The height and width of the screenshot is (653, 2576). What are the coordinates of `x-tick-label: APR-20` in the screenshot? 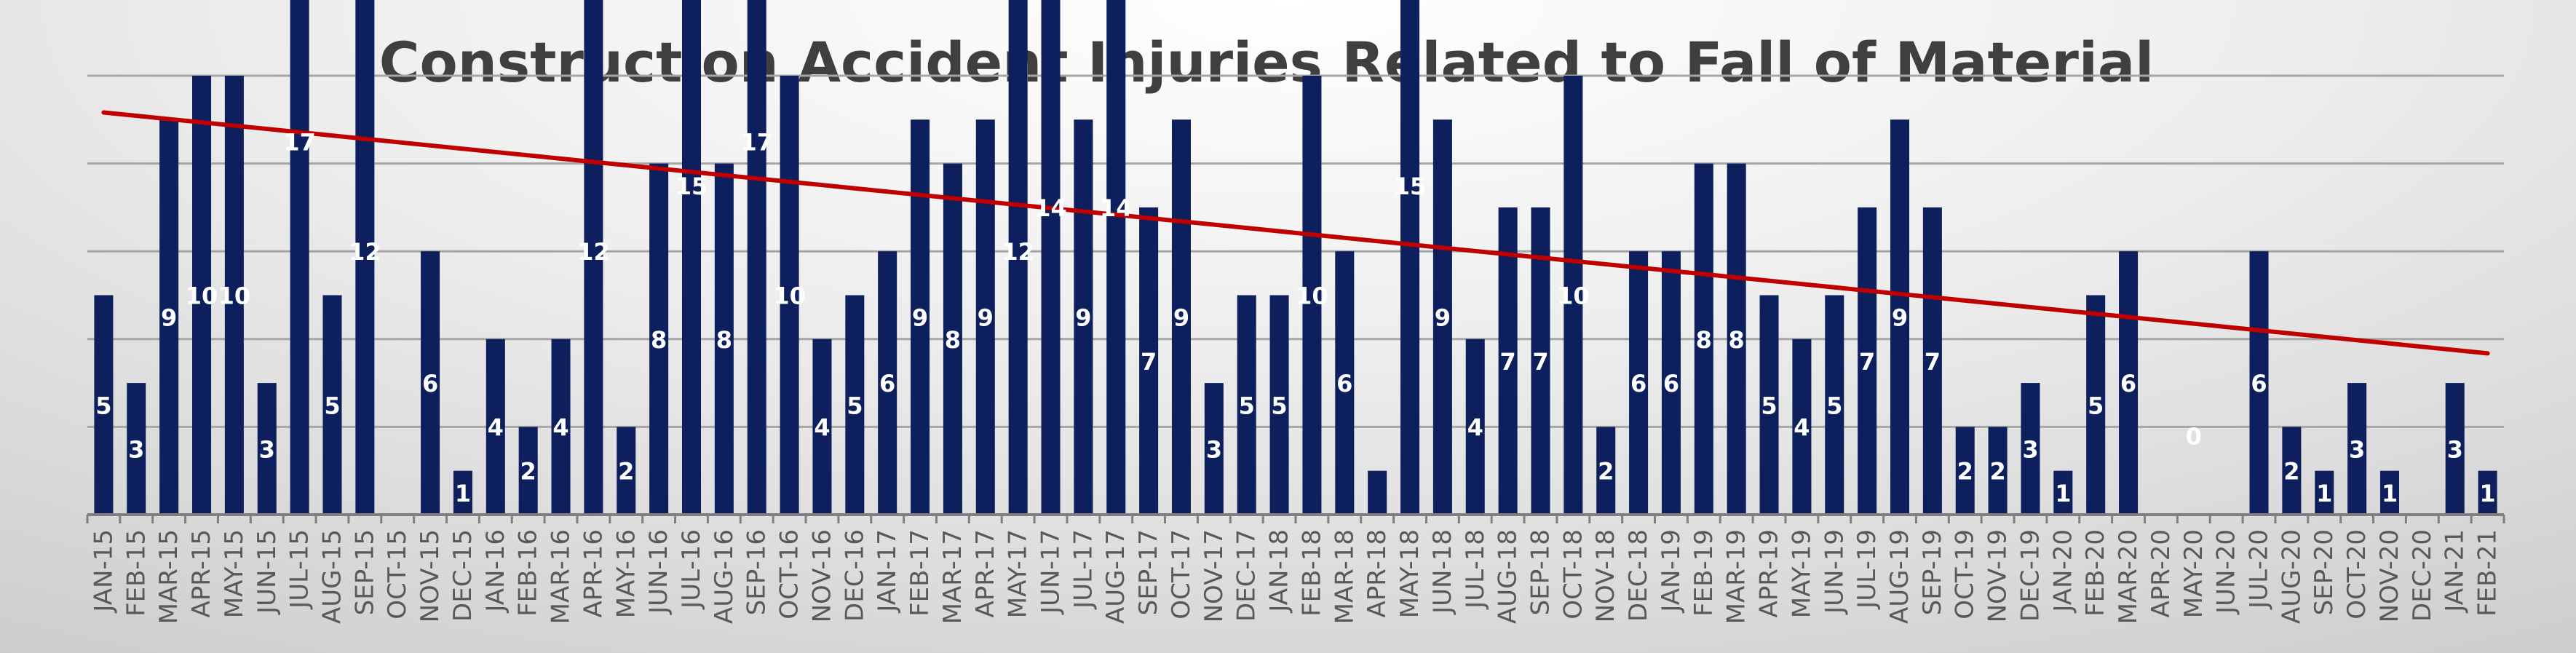 It's located at (2161, 574).